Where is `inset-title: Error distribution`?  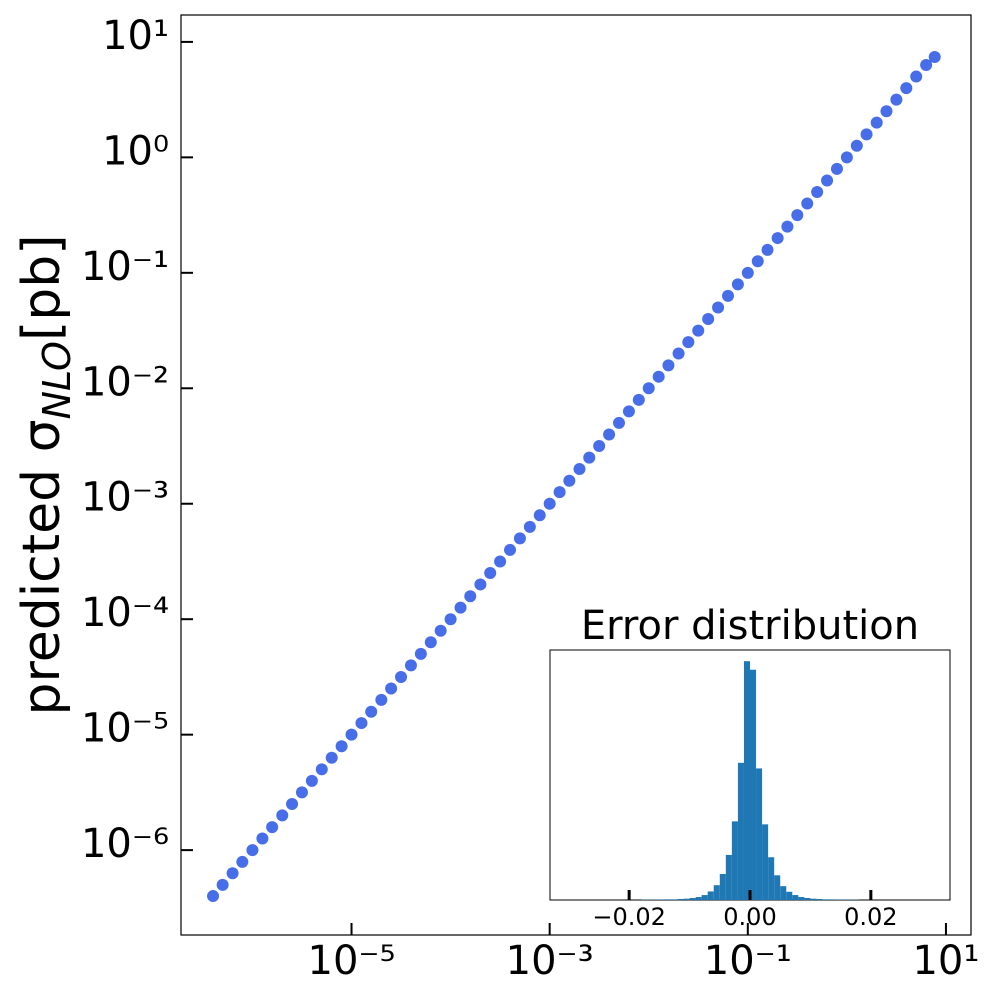 inset-title: Error distribution is located at coordinates (750, 626).